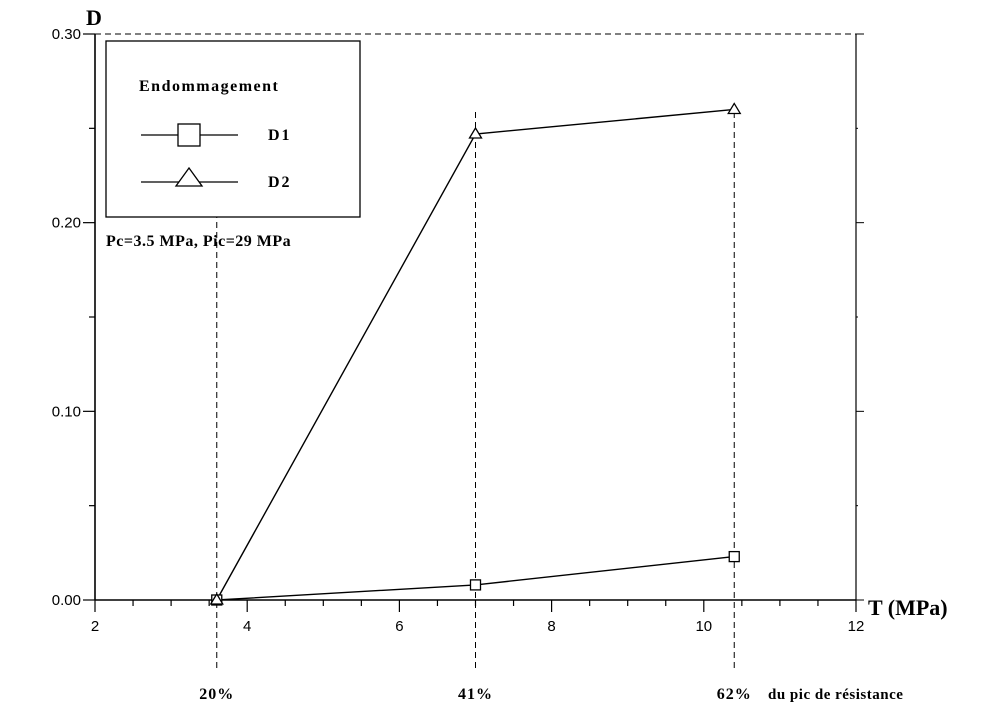 This screenshot has height=713, width=996. Describe the element at coordinates (216, 694) in the screenshot. I see `reference-label: 20%` at that location.